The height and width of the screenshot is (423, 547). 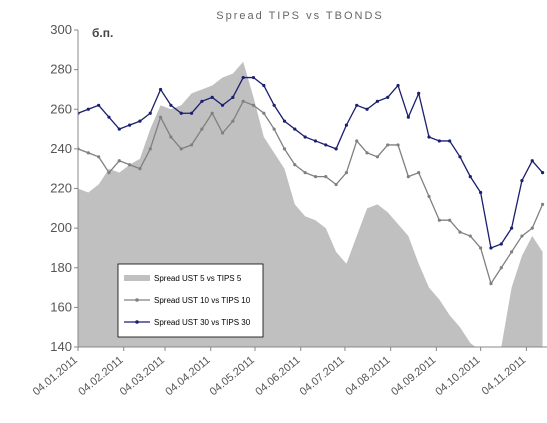 I want to click on y-tick-label: 160, so click(x=61, y=306).